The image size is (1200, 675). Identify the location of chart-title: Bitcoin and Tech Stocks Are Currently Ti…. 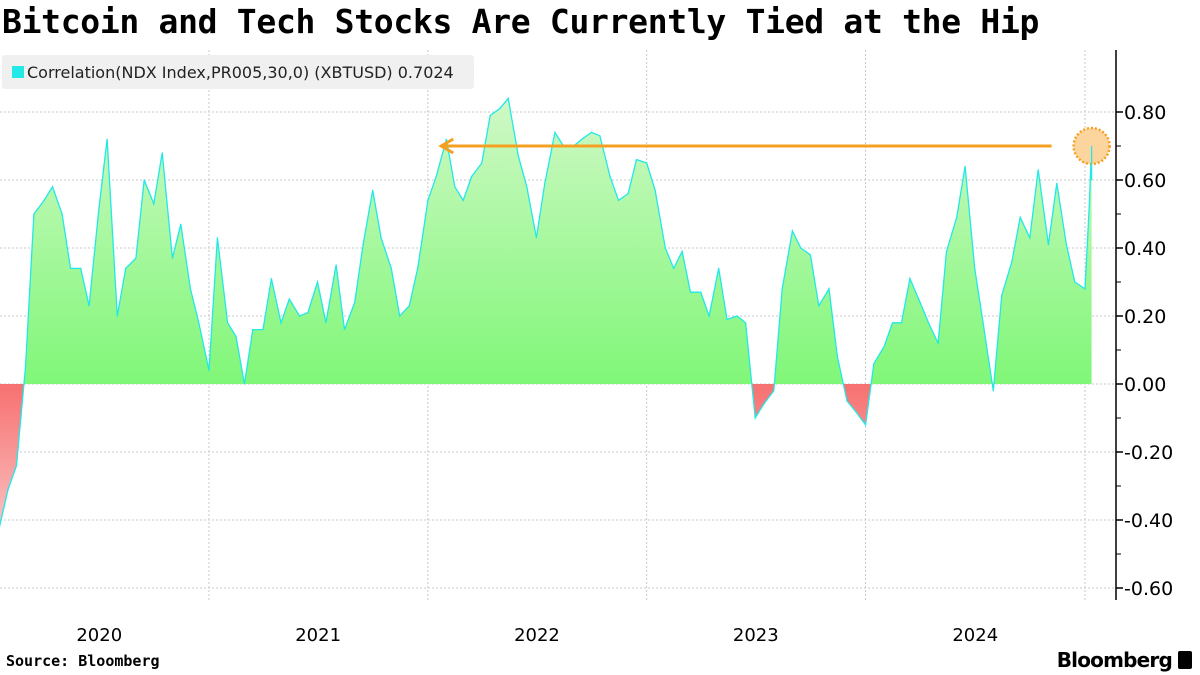
(521, 21).